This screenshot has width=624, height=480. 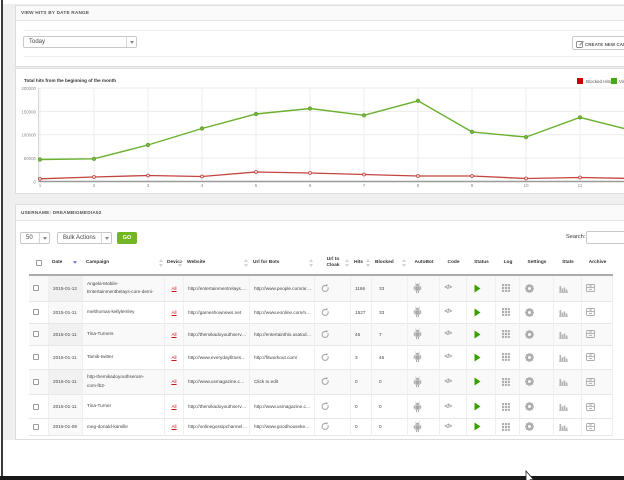 I want to click on svg-text: 150000, so click(x=28, y=111).